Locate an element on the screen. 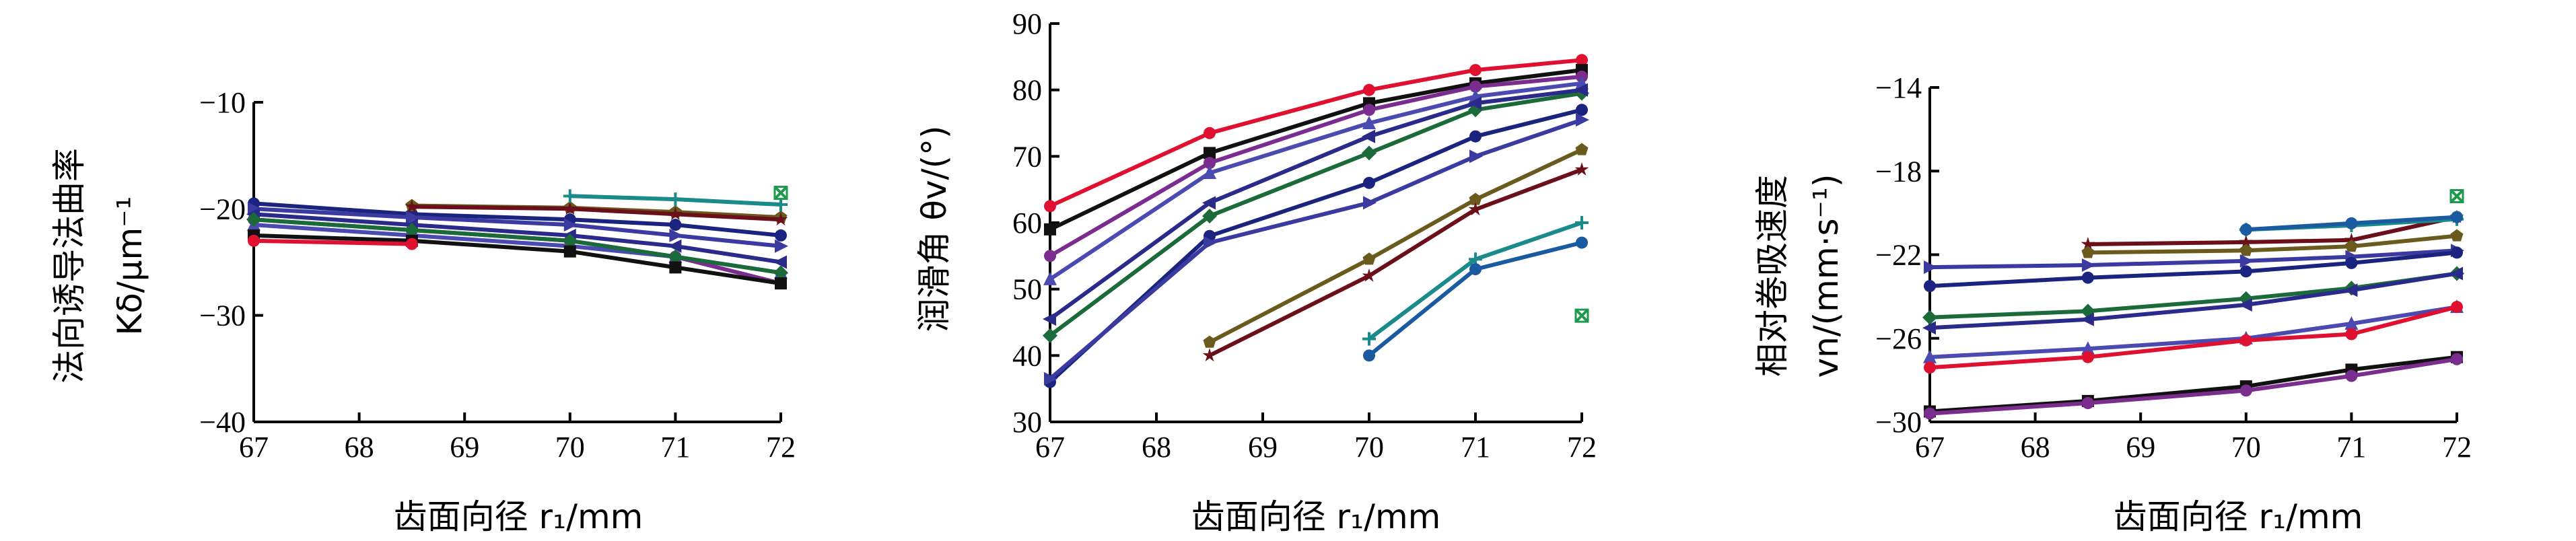 The height and width of the screenshot is (541, 2576). y-tick-label: −26 is located at coordinates (1898, 338).